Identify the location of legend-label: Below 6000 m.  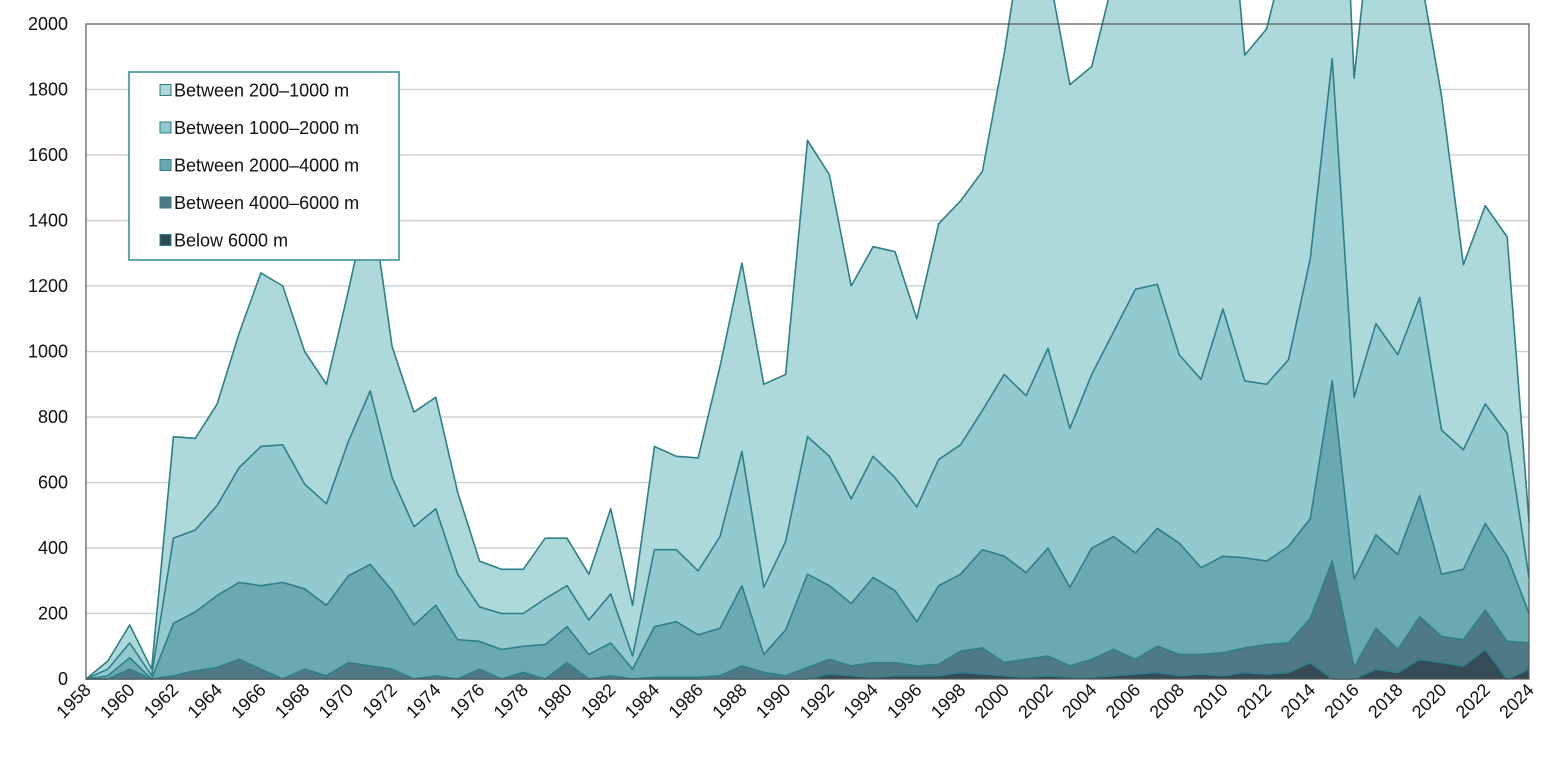
(231, 241).